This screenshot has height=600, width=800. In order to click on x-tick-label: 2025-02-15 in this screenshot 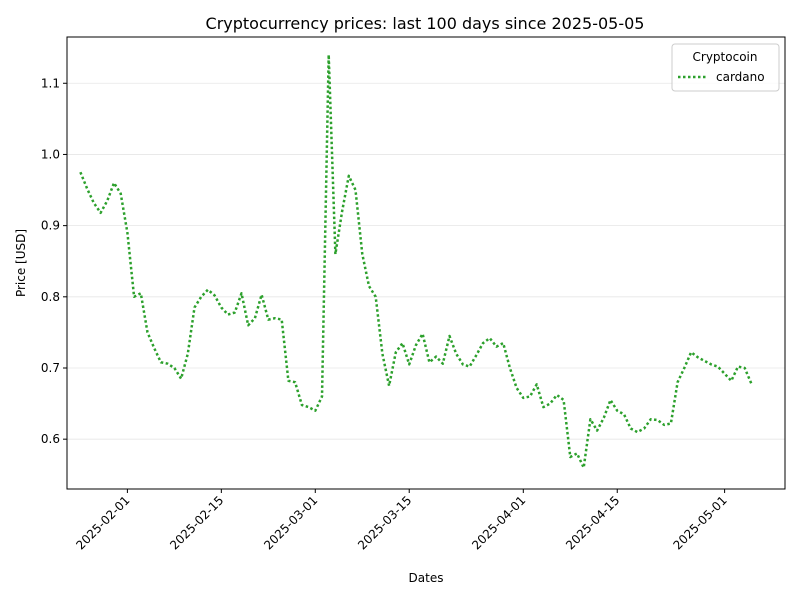, I will do `click(196, 522)`.